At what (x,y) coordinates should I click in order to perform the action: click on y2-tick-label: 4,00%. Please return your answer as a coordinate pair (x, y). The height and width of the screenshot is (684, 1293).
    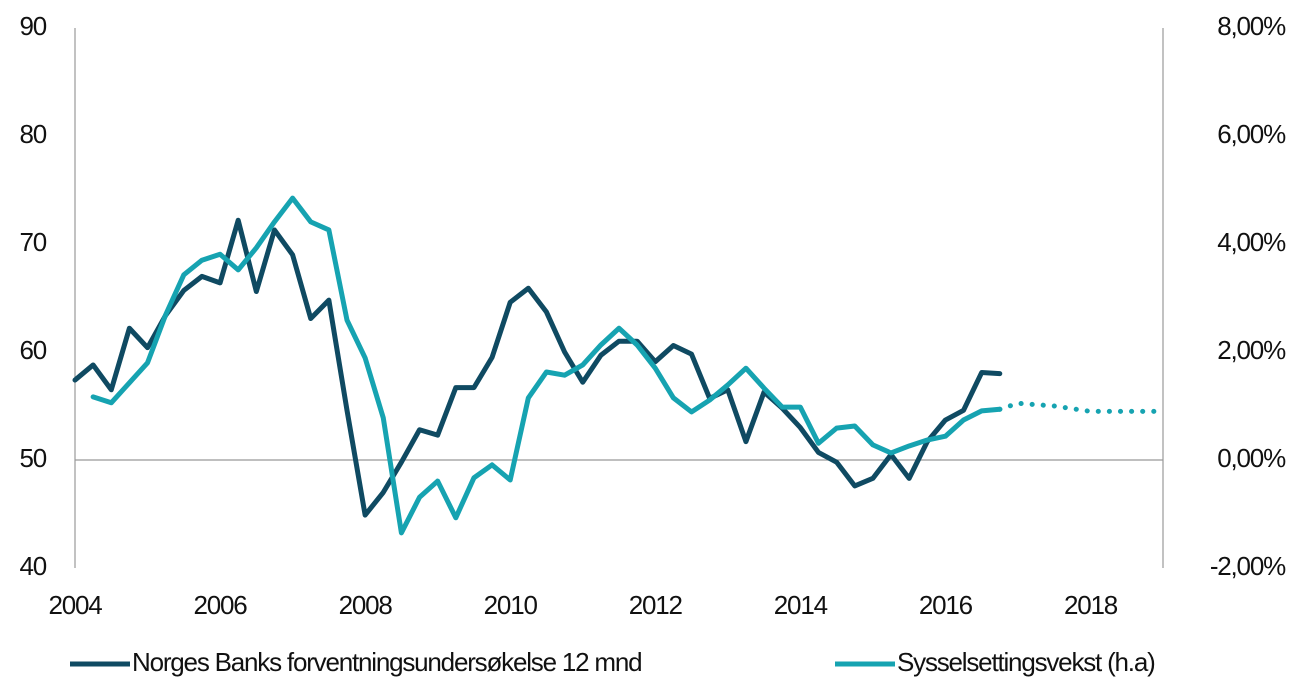
    Looking at the image, I should click on (1251, 242).